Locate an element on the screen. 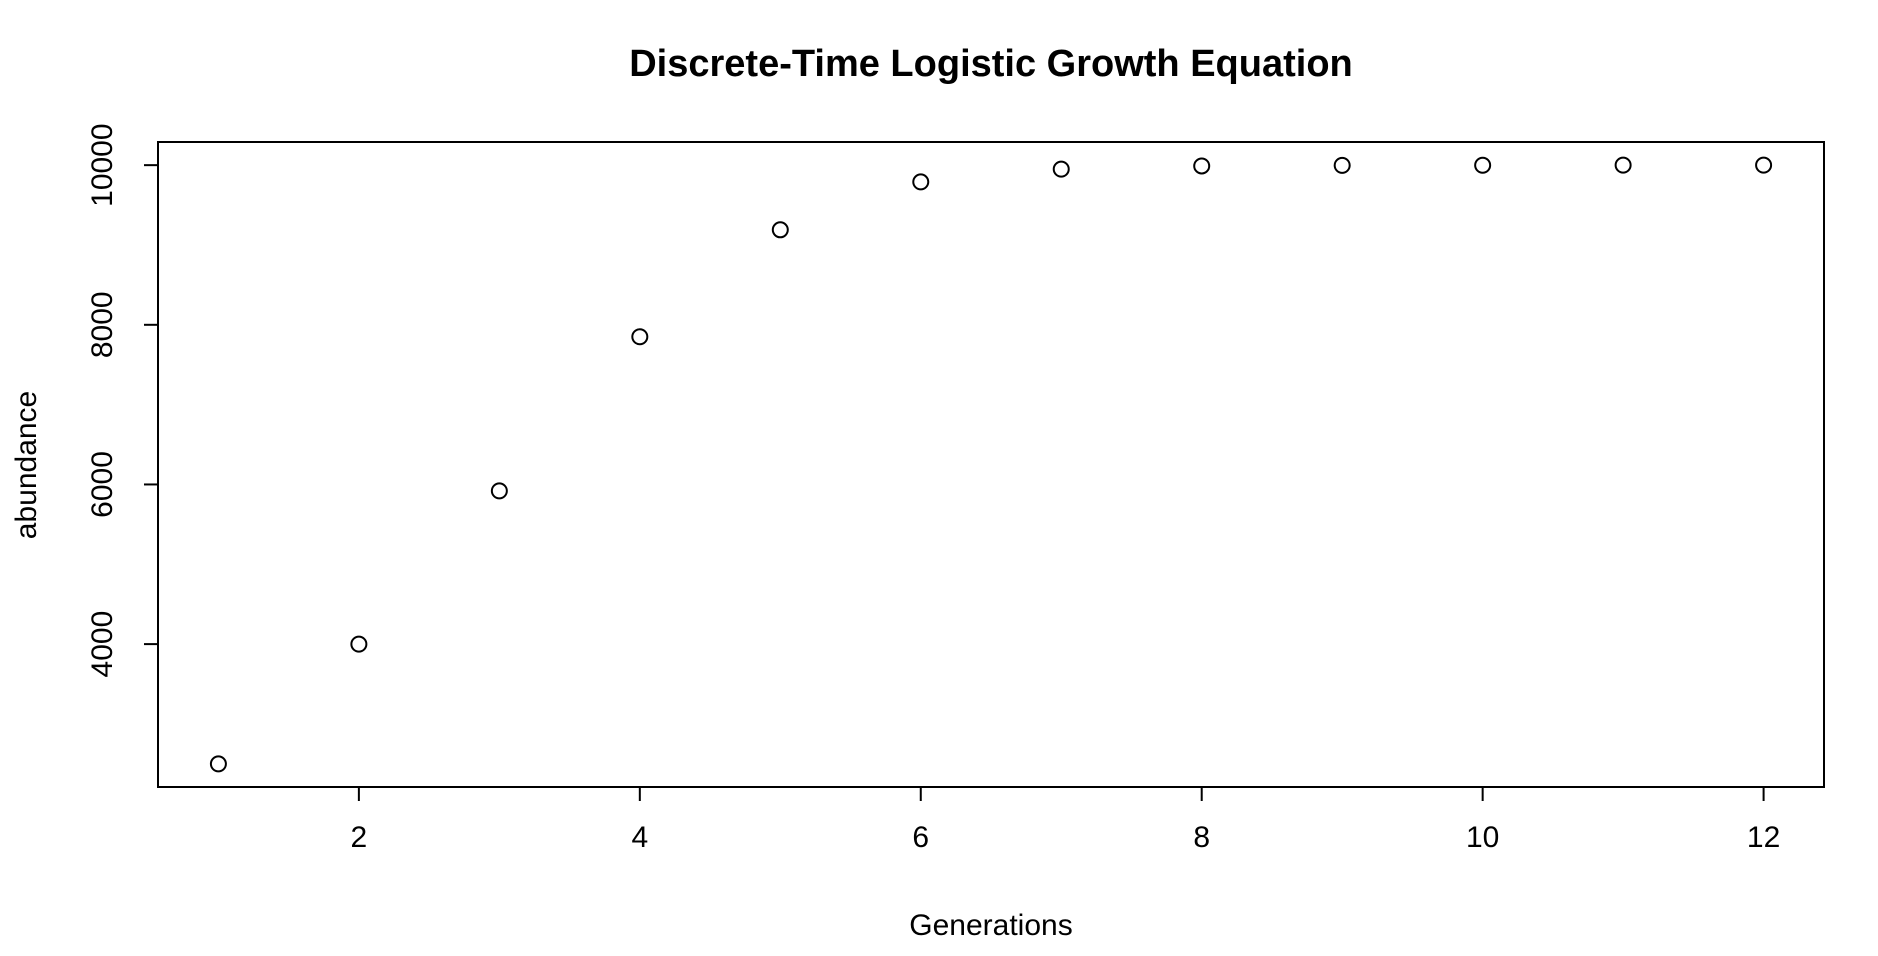 The image size is (1878, 956). y-axis: 4000 6000 8000 10000 is located at coordinates (122, 400).